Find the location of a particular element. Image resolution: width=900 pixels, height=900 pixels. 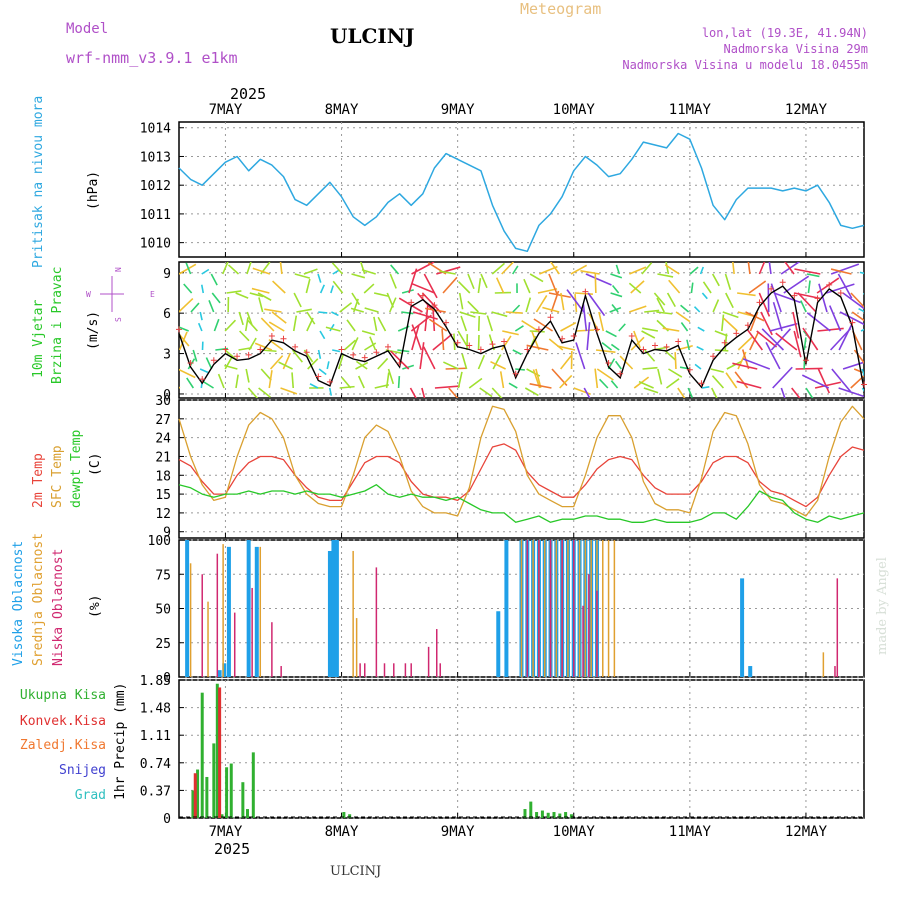

y-tick-label: 1.48 is located at coordinates (155, 709).